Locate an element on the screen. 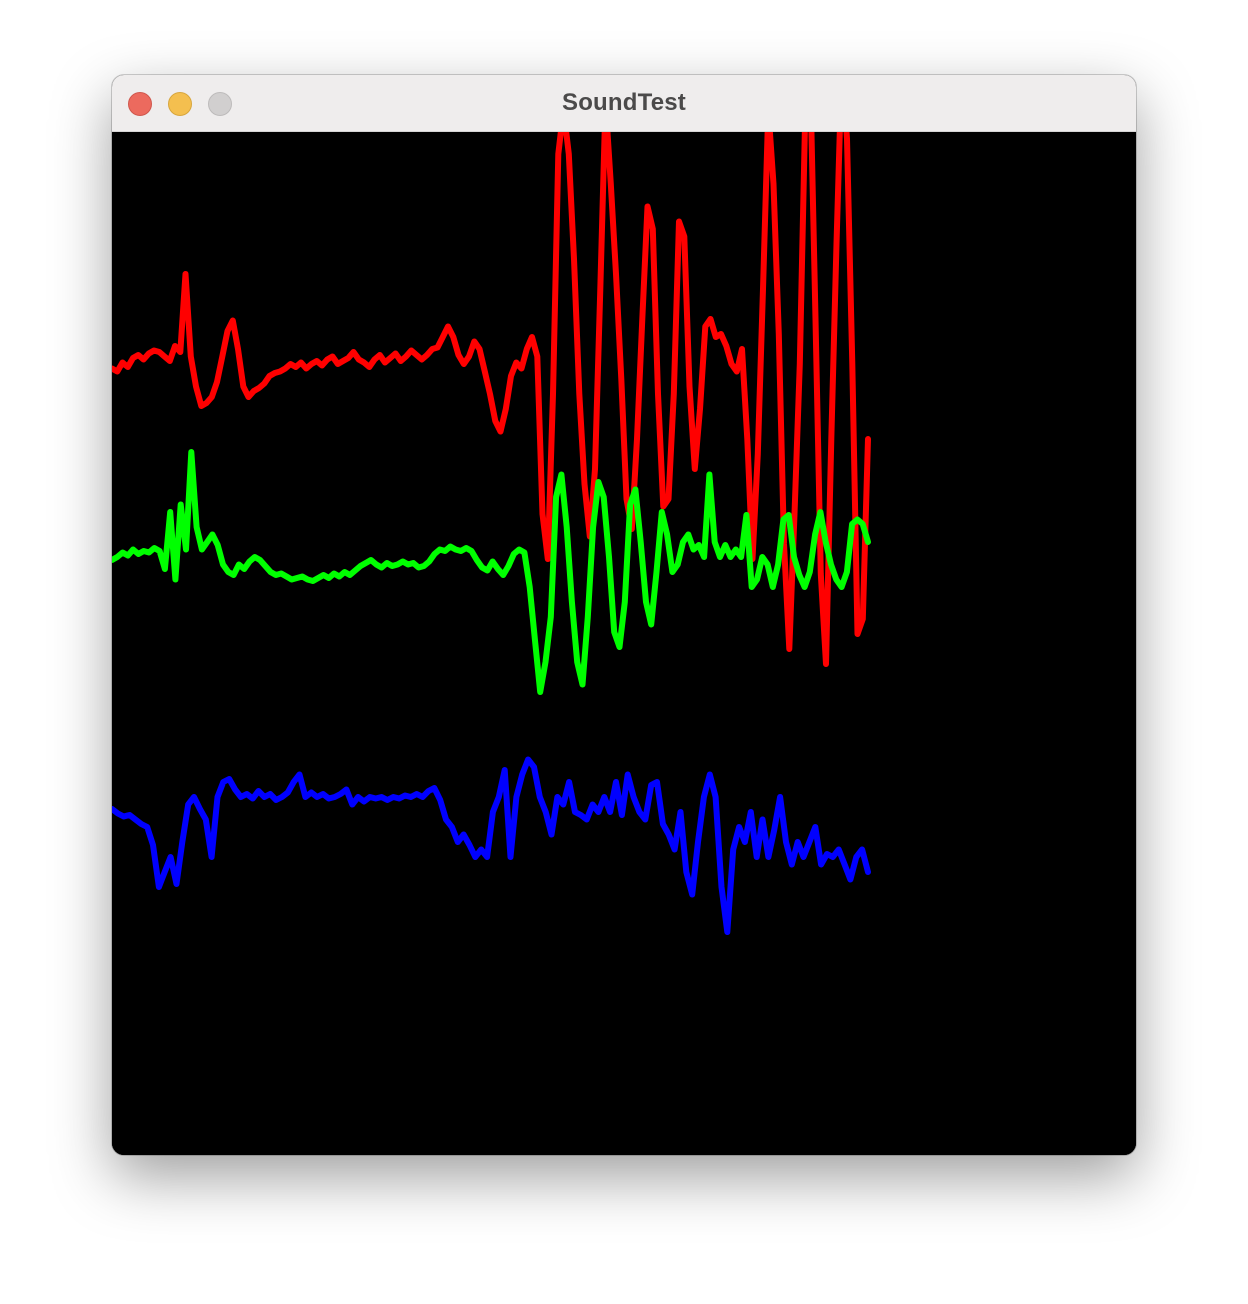 The image size is (1248, 1304). title-bar: SoundTest is located at coordinates (624, 103).